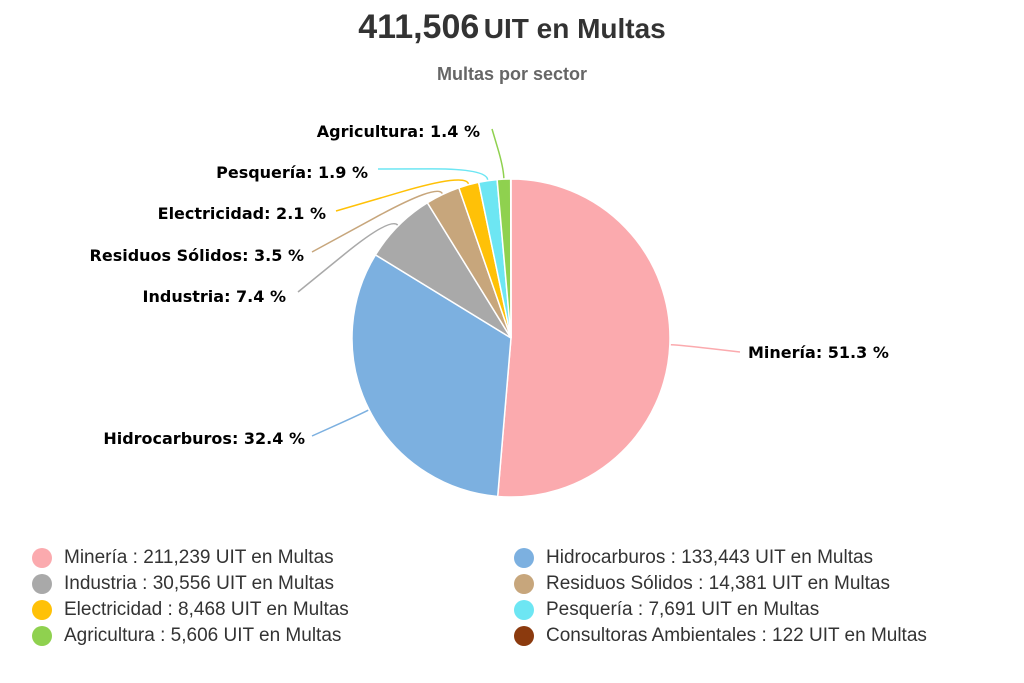 The height and width of the screenshot is (683, 1024). Describe the element at coordinates (419, 27) in the screenshot. I see `total-value: 411,506` at that location.